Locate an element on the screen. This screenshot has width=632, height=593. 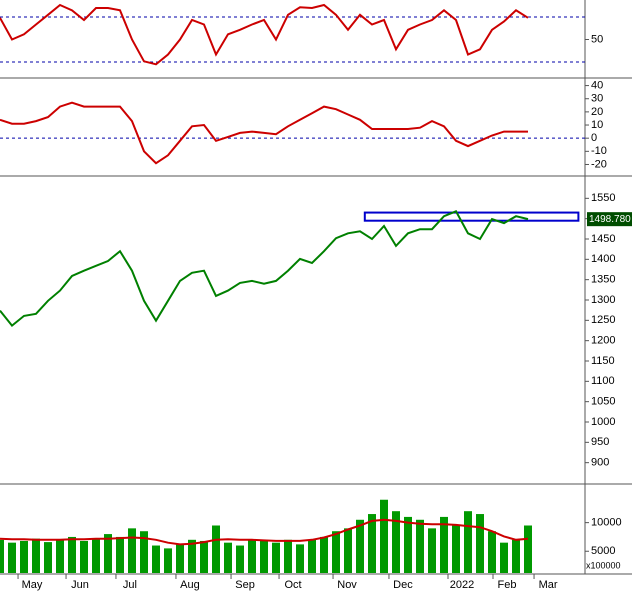
y-tick-label: 10000 is located at coordinates (606, 523).